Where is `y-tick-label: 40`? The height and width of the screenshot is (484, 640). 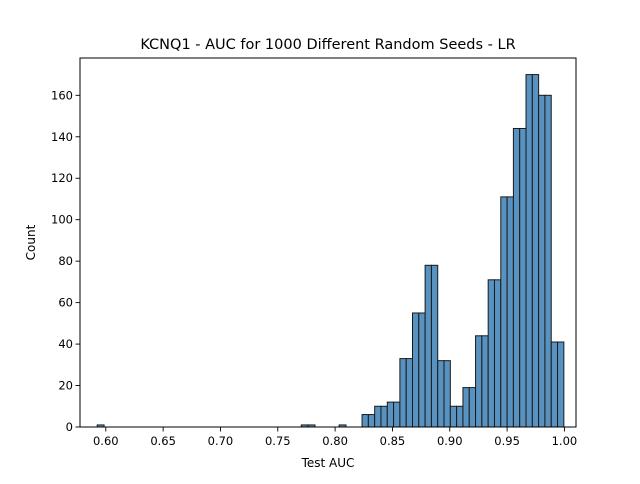
y-tick-label: 40 is located at coordinates (65, 344).